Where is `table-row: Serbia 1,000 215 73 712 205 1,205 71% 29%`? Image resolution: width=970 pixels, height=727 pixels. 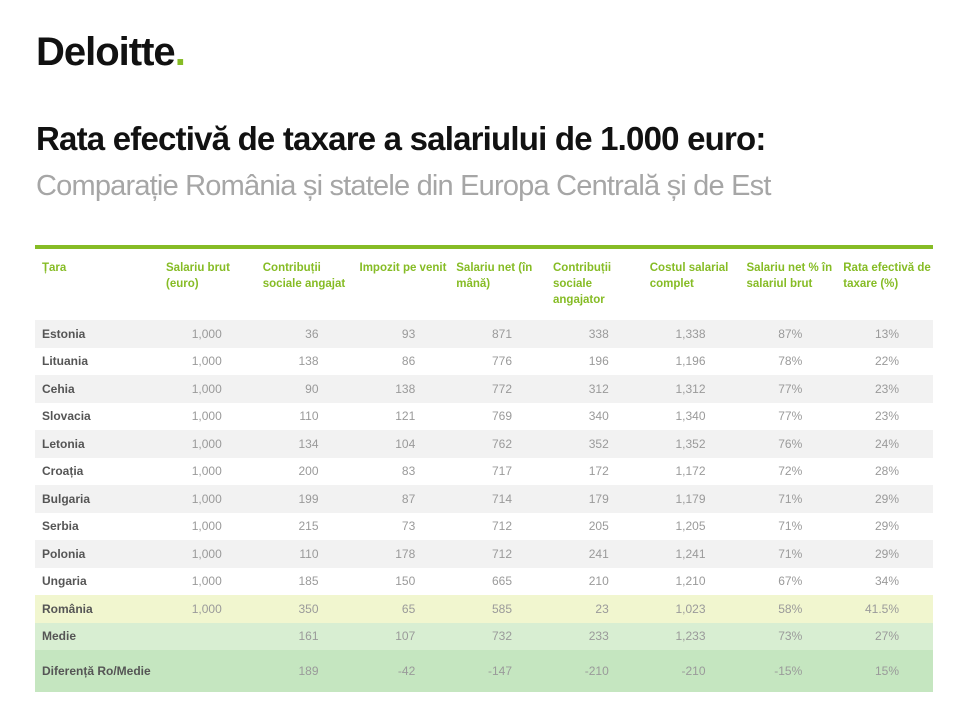 table-row: Serbia 1,000 215 73 712 205 1,205 71% 29% is located at coordinates (484, 527).